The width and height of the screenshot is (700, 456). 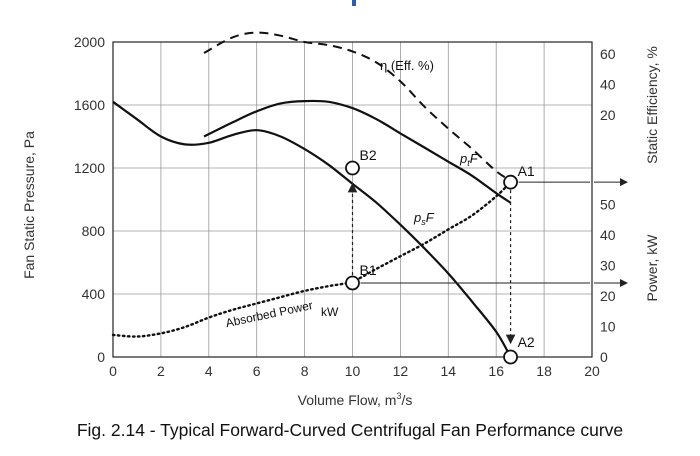 What do you see at coordinates (368, 270) in the screenshot?
I see `operating-point-label: B1` at bounding box center [368, 270].